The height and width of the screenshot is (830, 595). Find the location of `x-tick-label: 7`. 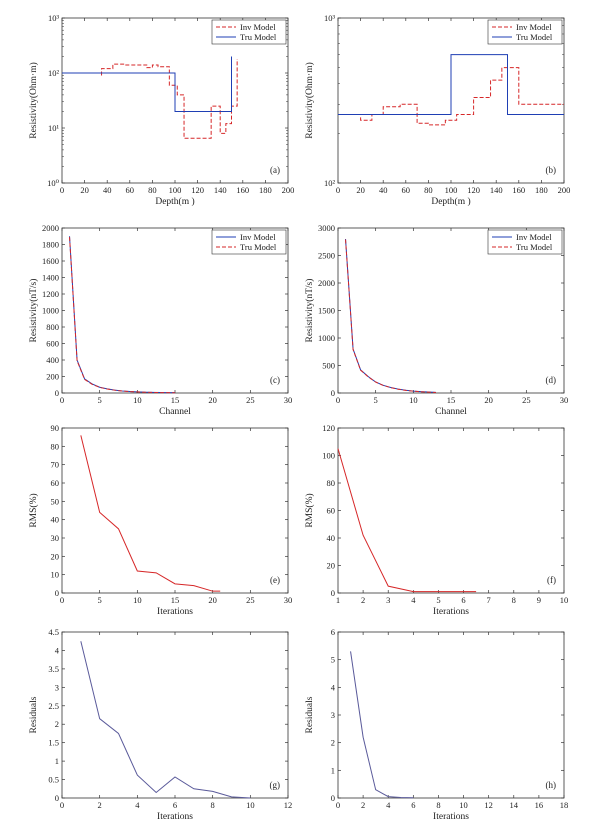

x-tick-label: 7 is located at coordinates (489, 600).